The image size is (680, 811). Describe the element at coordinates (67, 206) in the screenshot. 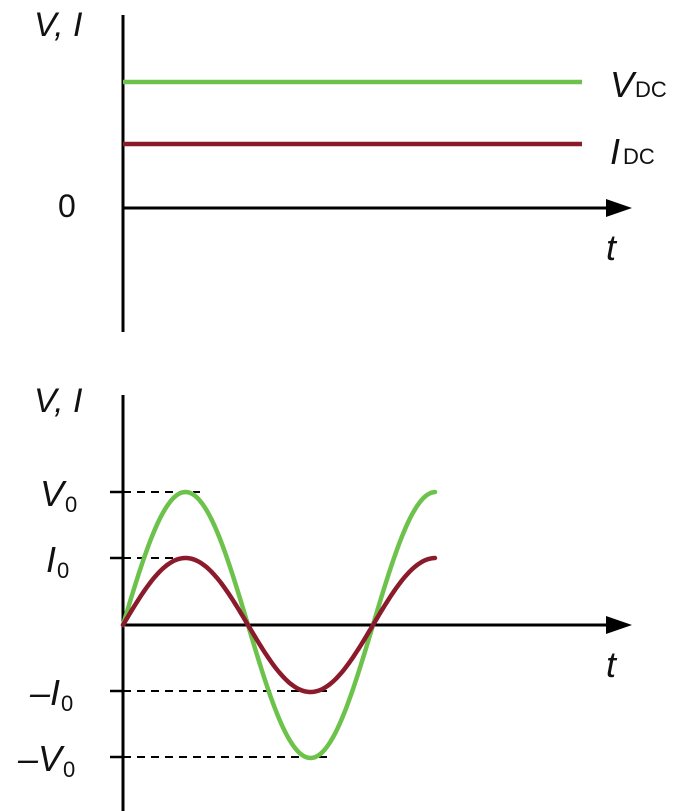

I see `dc-zero-label: 0` at that location.